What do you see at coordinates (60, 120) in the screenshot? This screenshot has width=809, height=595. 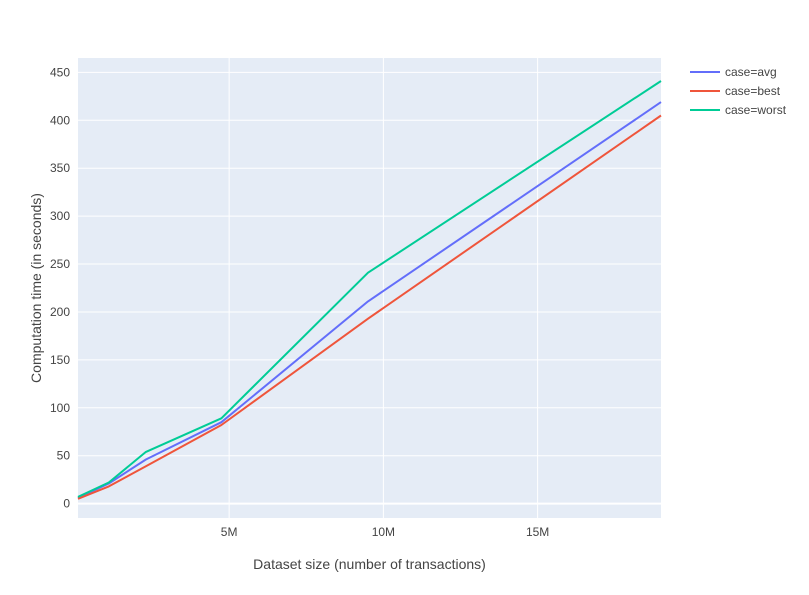 I see `y-tick-label: 400` at bounding box center [60, 120].